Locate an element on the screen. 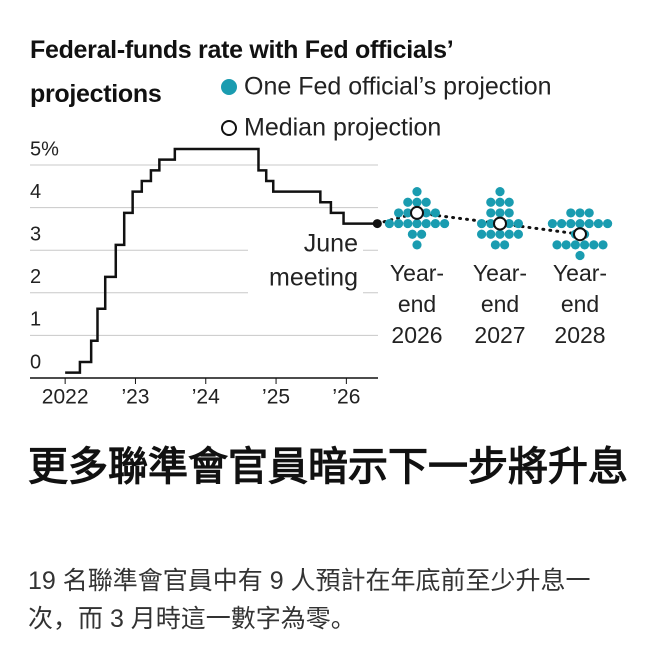 The height and width of the screenshot is (660, 652). y-tick-label: 5% is located at coordinates (44, 149).